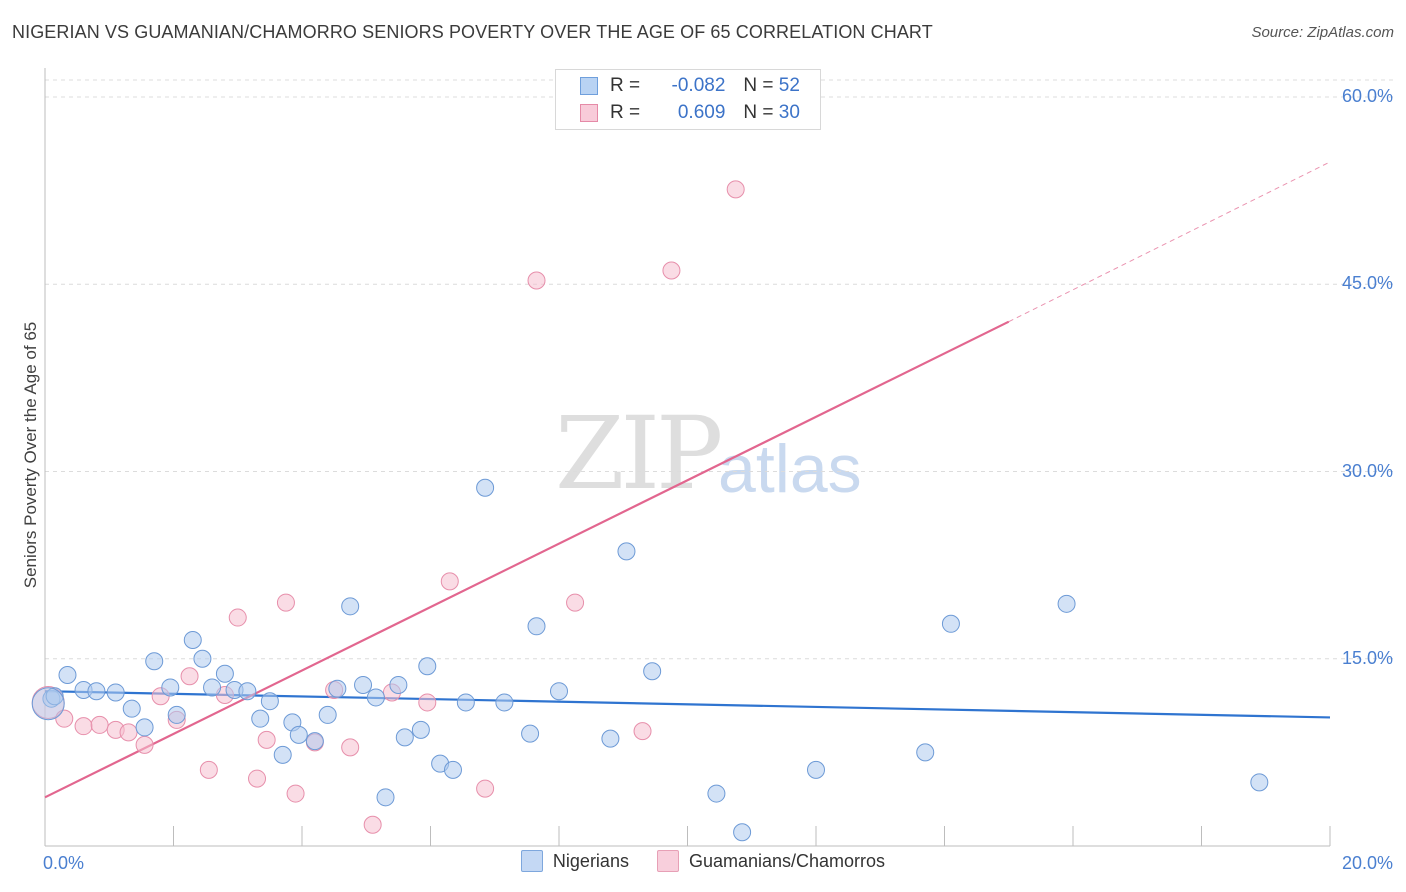  I want to click on n-value: 30, so click(789, 112).